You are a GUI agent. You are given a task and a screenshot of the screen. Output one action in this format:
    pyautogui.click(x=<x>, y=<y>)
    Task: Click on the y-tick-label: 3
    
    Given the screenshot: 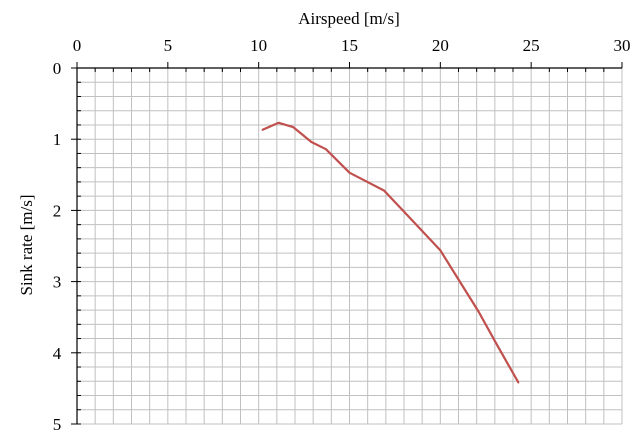 What is the action you would take?
    pyautogui.click(x=57, y=282)
    